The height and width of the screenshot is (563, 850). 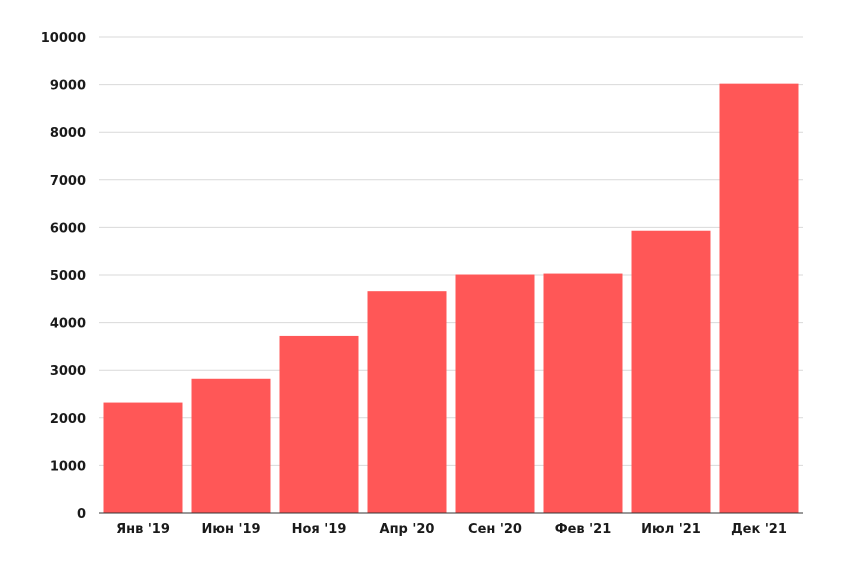 I want to click on x-tick-label: Ноя '19, so click(x=319, y=529).